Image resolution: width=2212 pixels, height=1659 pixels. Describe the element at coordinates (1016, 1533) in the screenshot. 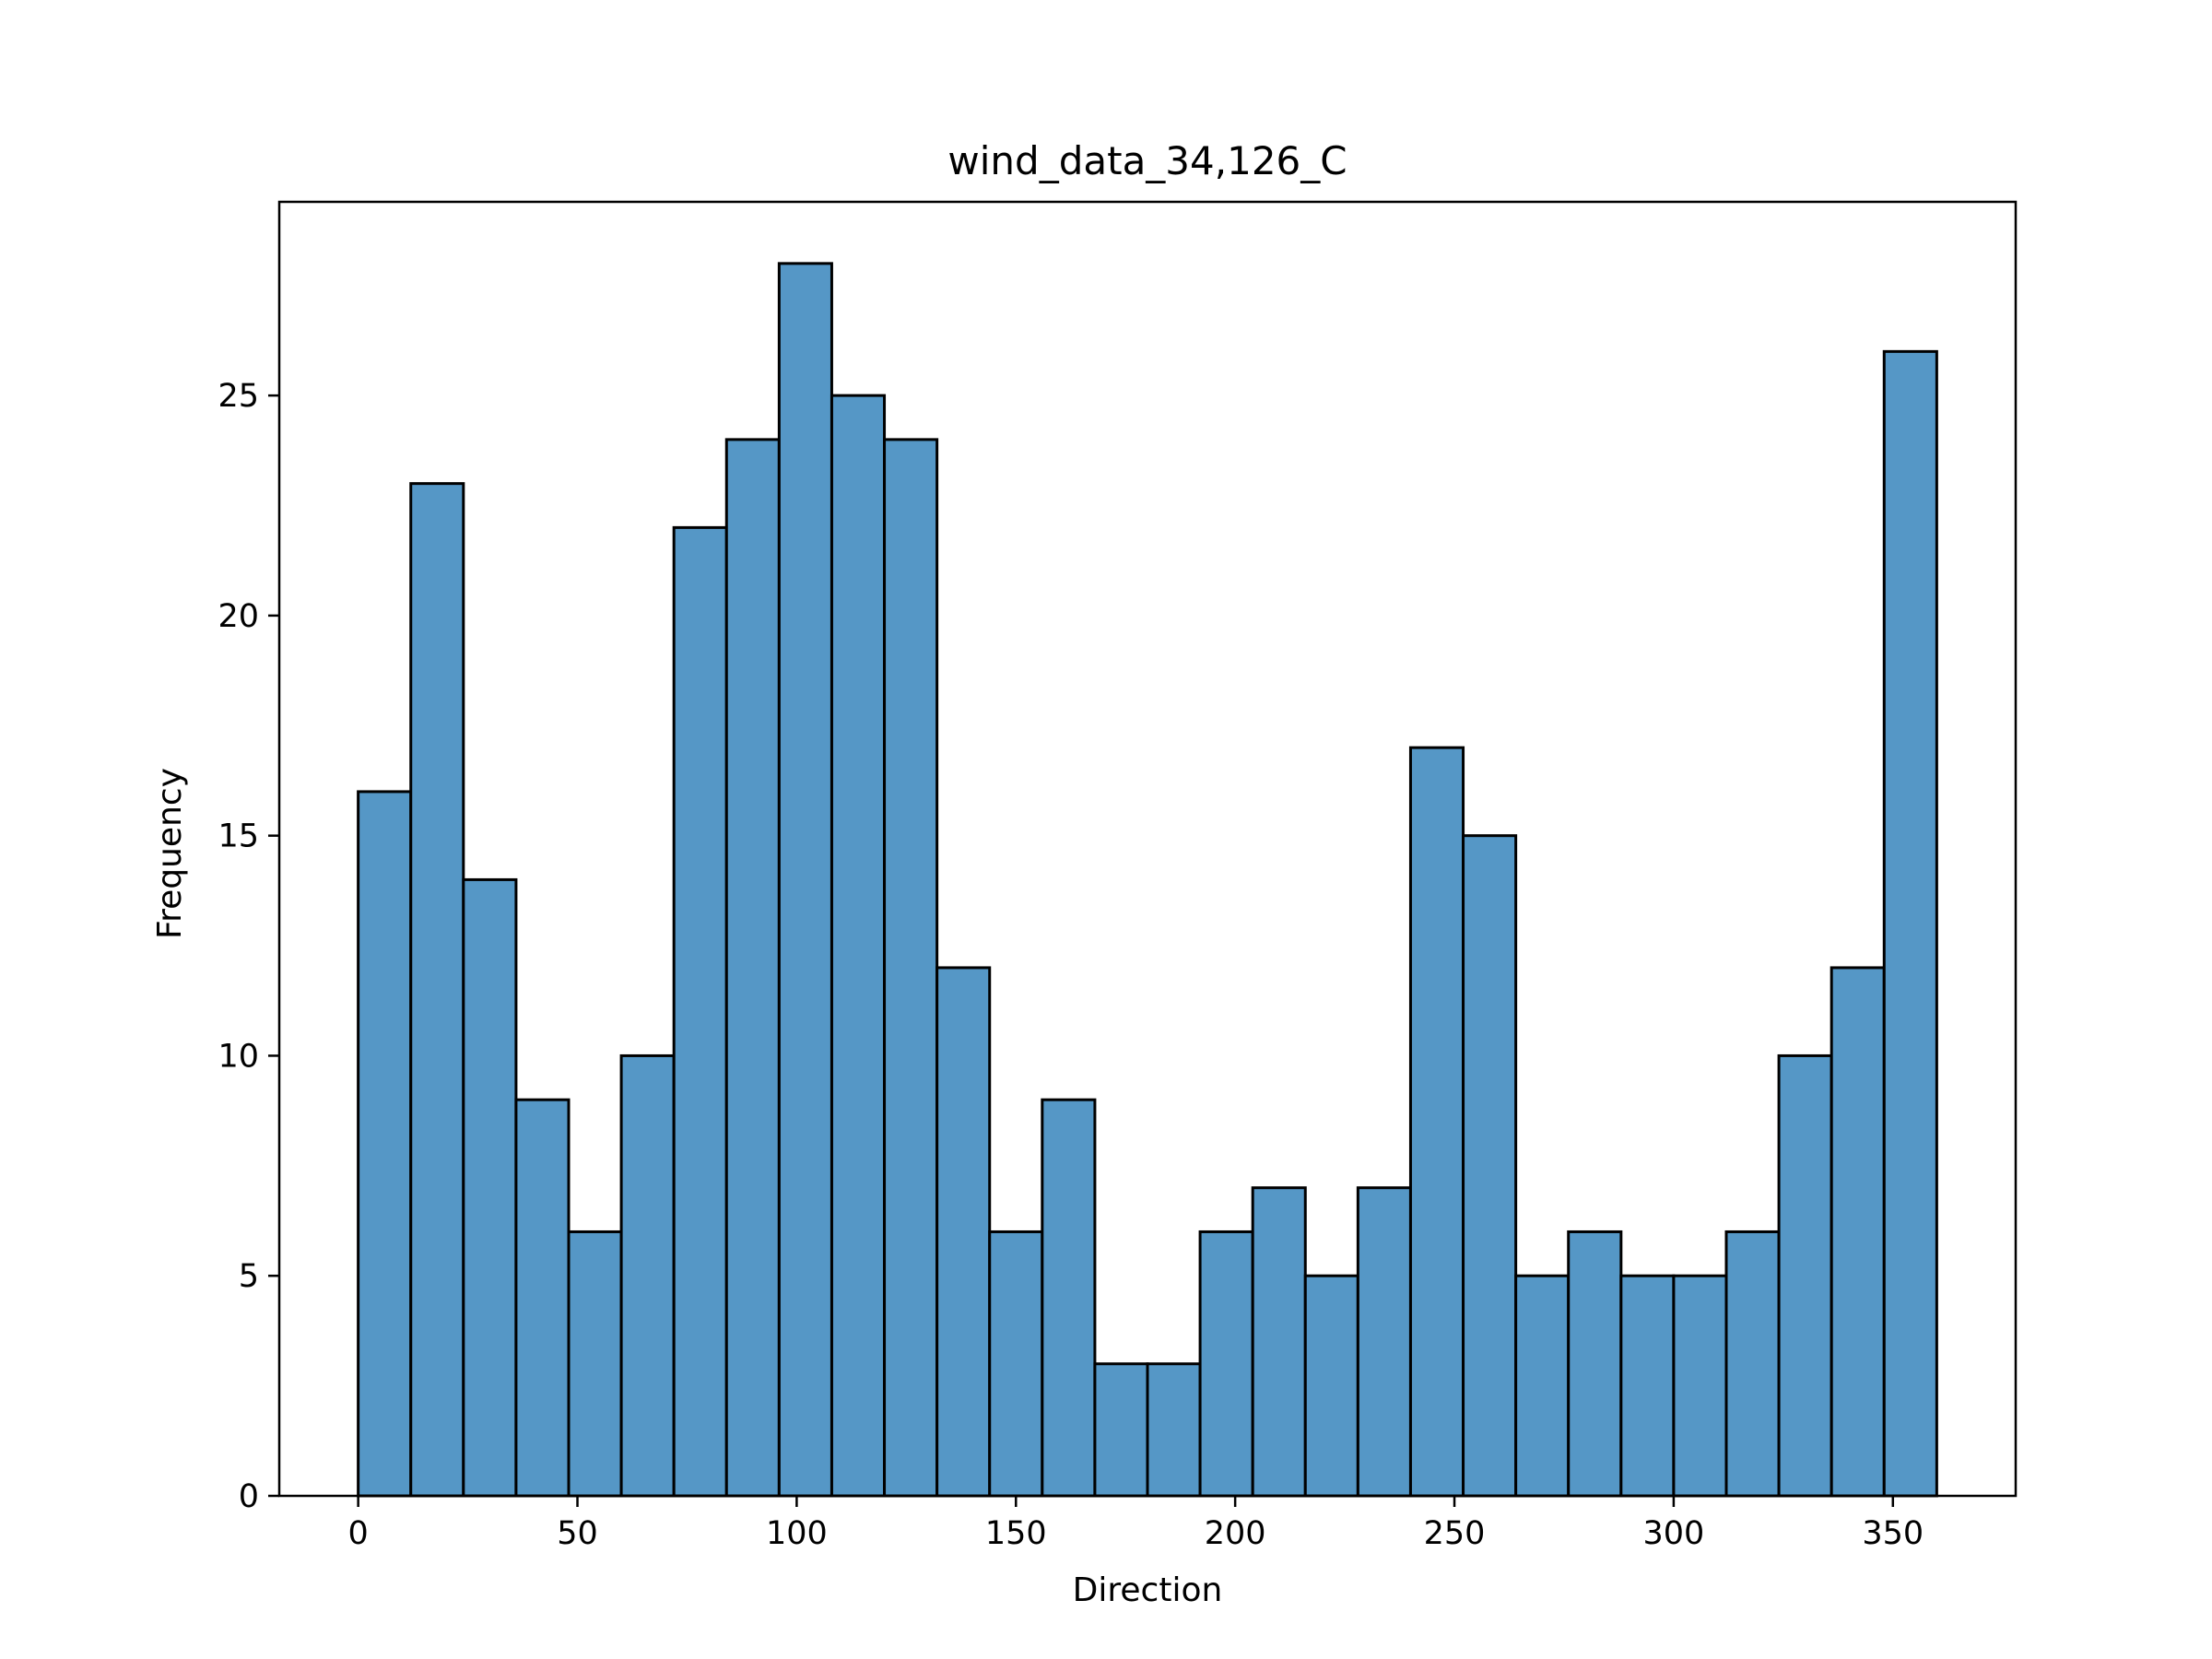

I see `x-tick-label: 150` at that location.